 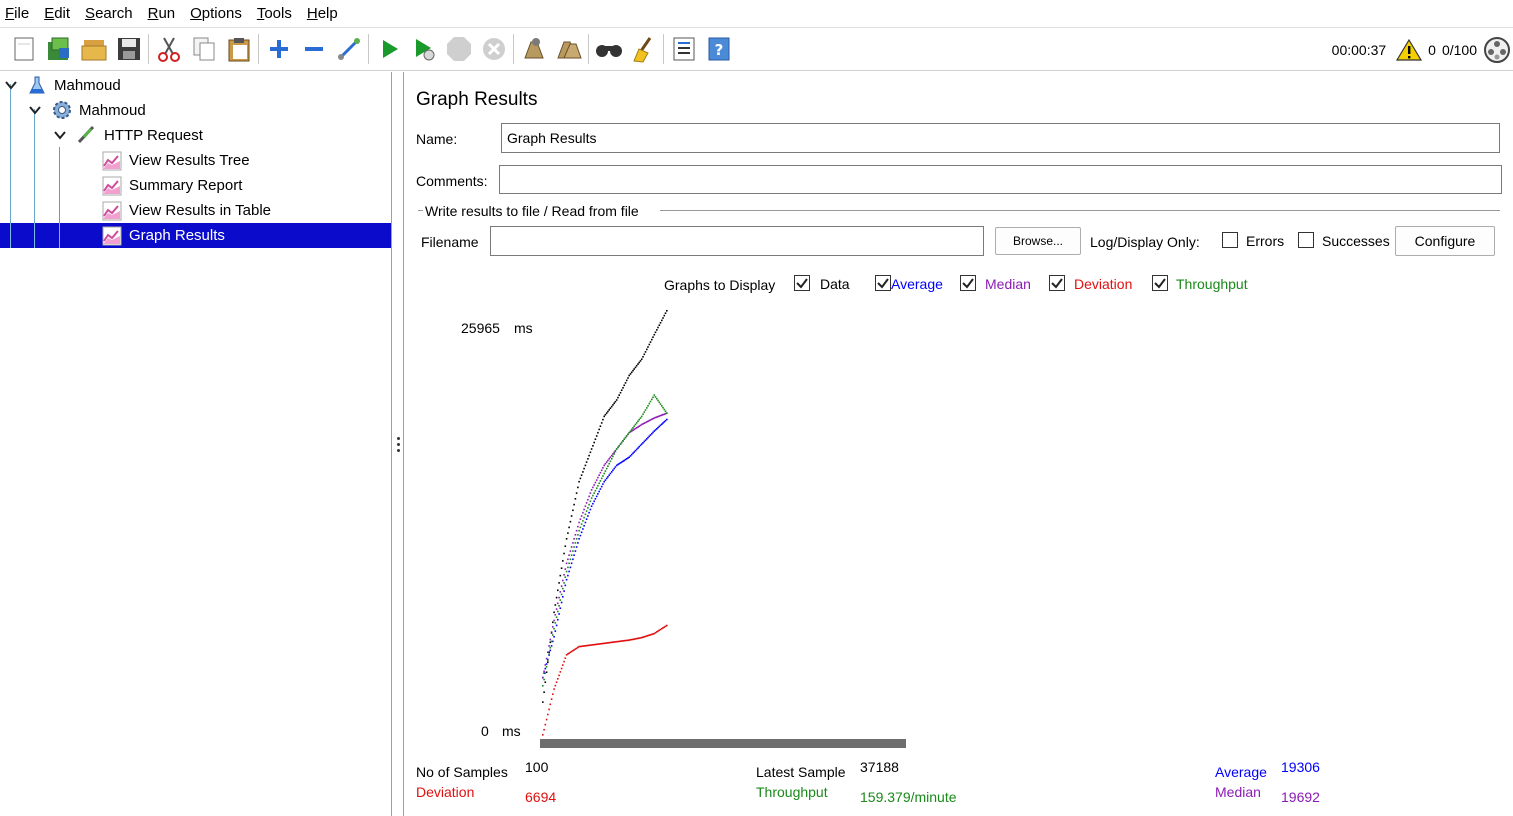 I want to click on errors-checkbox, so click(x=1230, y=240).